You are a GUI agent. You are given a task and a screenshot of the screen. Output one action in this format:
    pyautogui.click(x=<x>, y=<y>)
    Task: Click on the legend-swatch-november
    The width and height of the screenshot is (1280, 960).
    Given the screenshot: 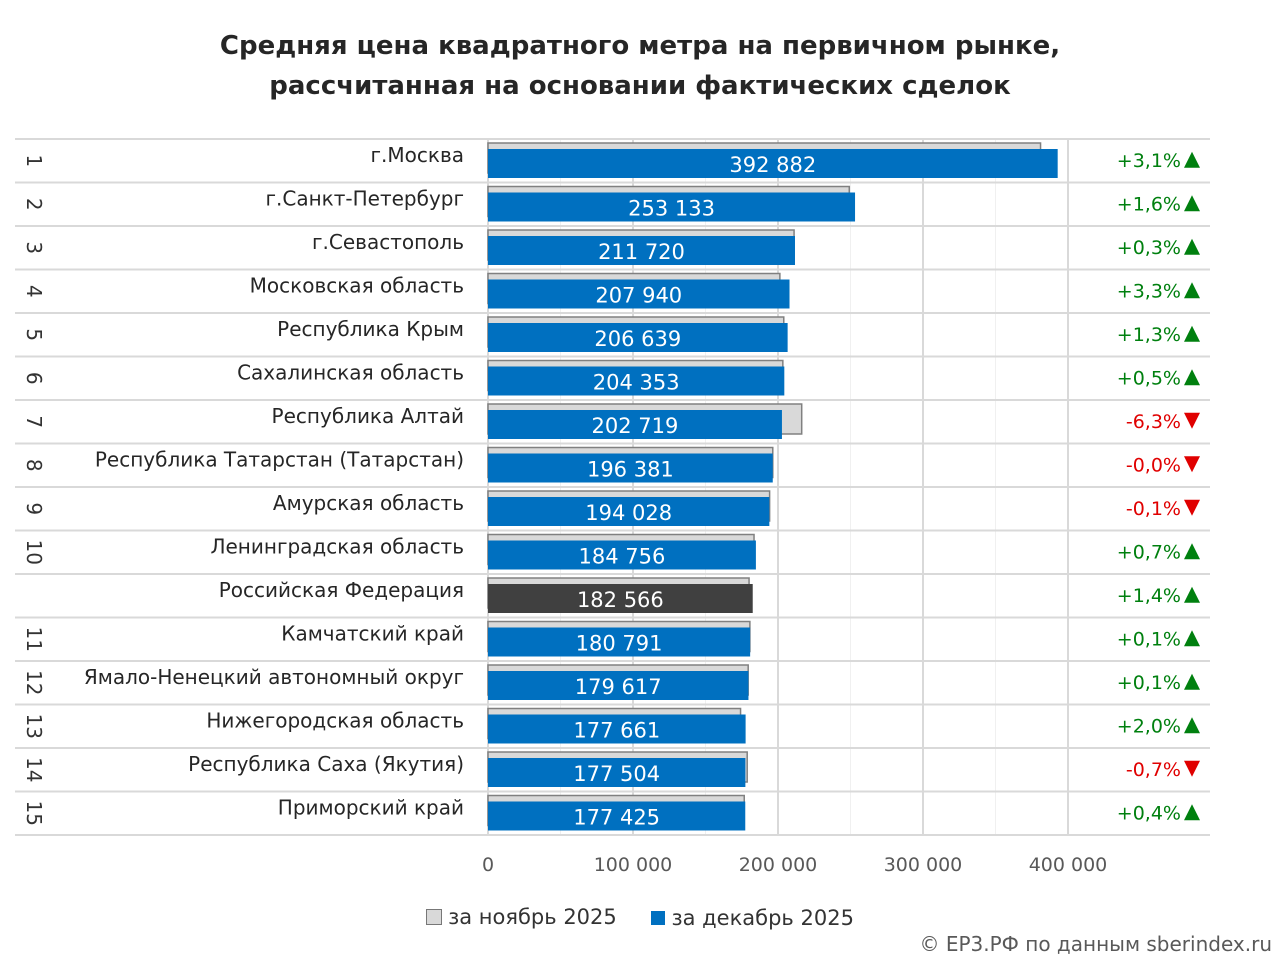 What is the action you would take?
    pyautogui.click(x=434, y=917)
    